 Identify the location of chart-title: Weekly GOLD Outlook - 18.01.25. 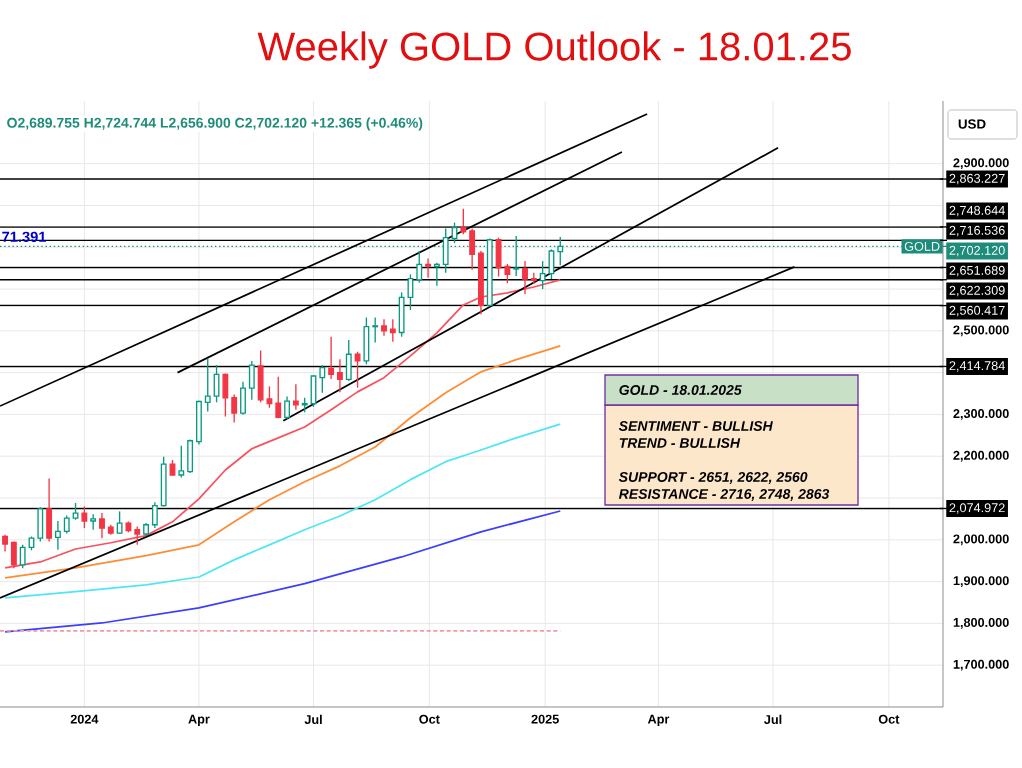
(554, 50).